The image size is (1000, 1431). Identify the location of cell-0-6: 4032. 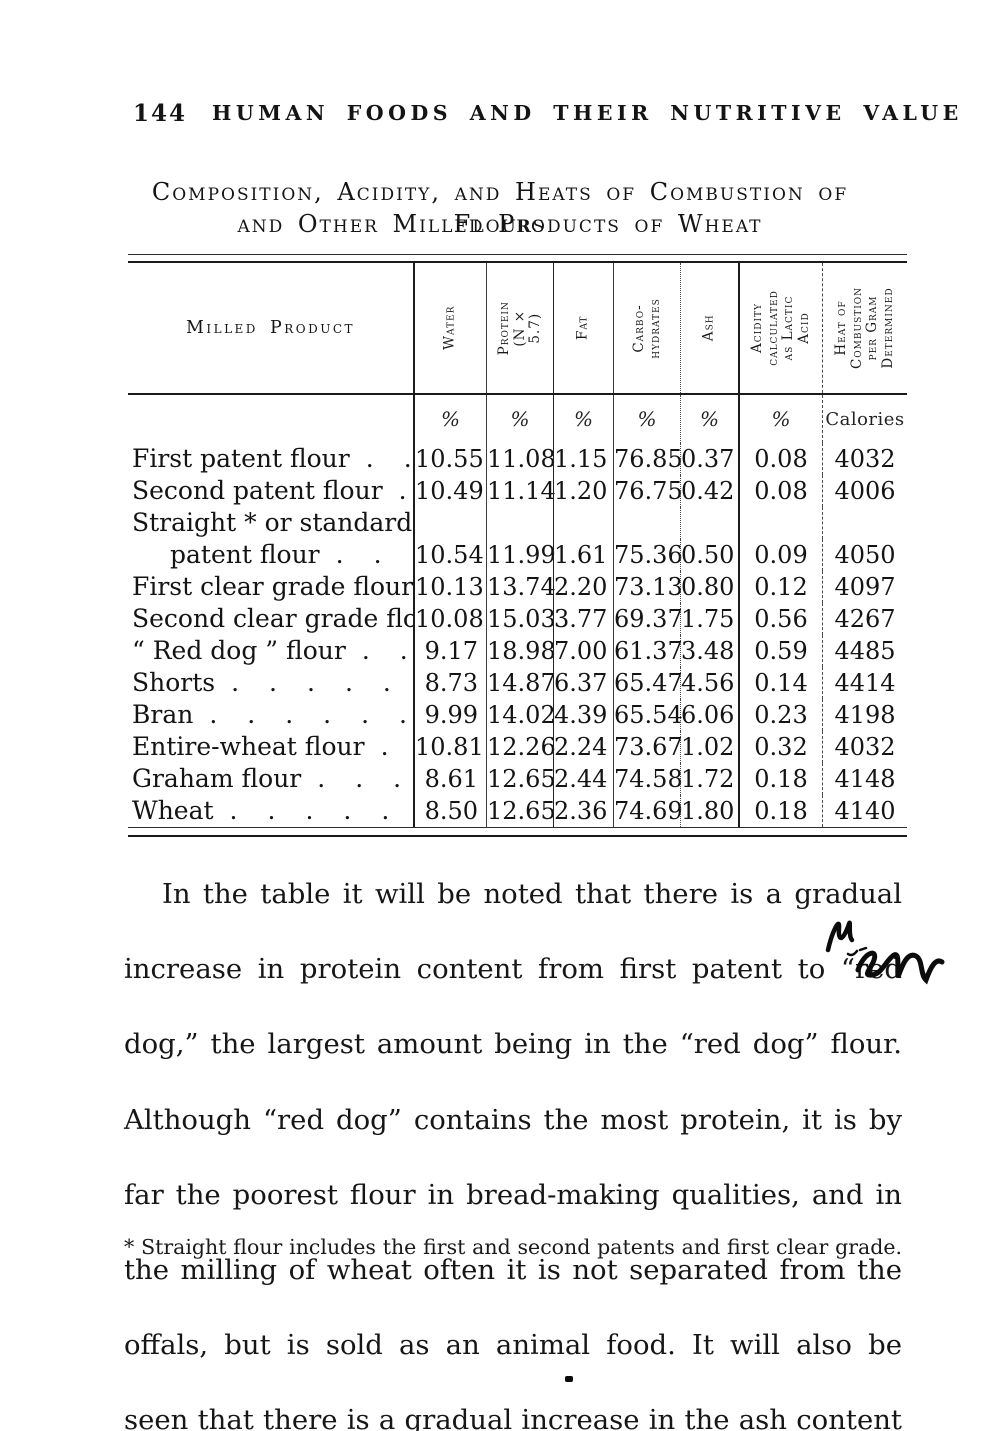
(864, 459).